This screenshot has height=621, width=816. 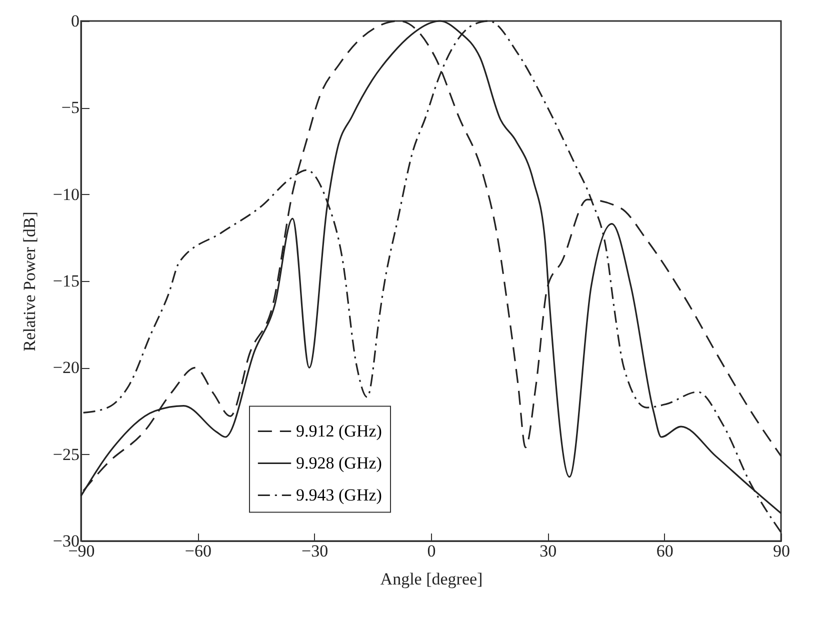 I want to click on y-tick-label: 0, so click(x=75, y=21).